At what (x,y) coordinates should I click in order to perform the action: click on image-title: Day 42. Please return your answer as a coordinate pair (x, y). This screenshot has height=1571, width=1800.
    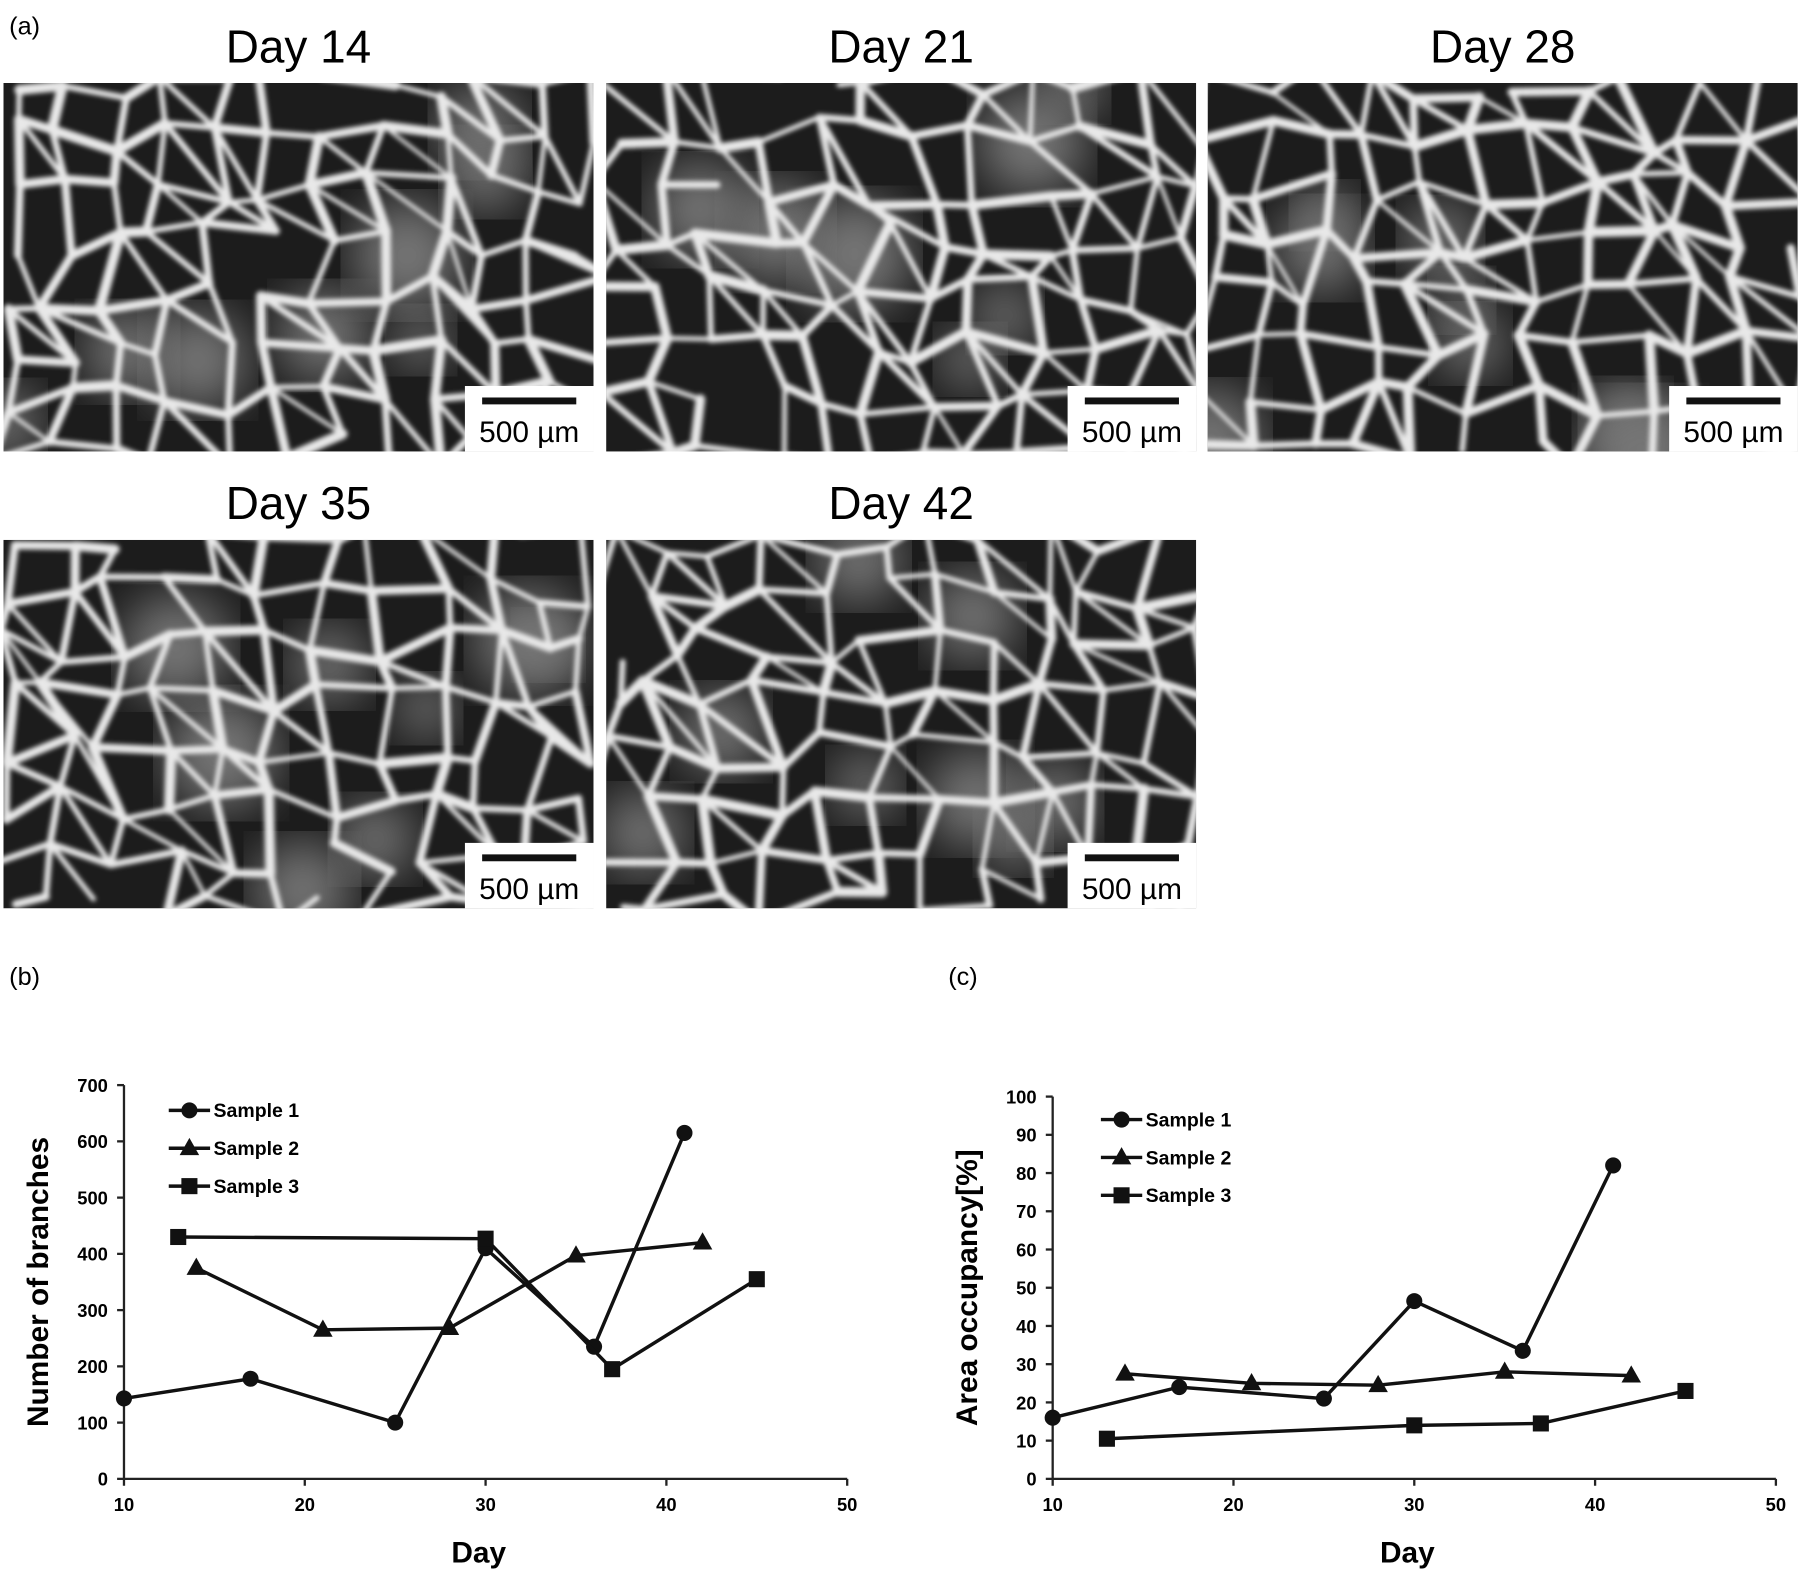
    Looking at the image, I should click on (900, 503).